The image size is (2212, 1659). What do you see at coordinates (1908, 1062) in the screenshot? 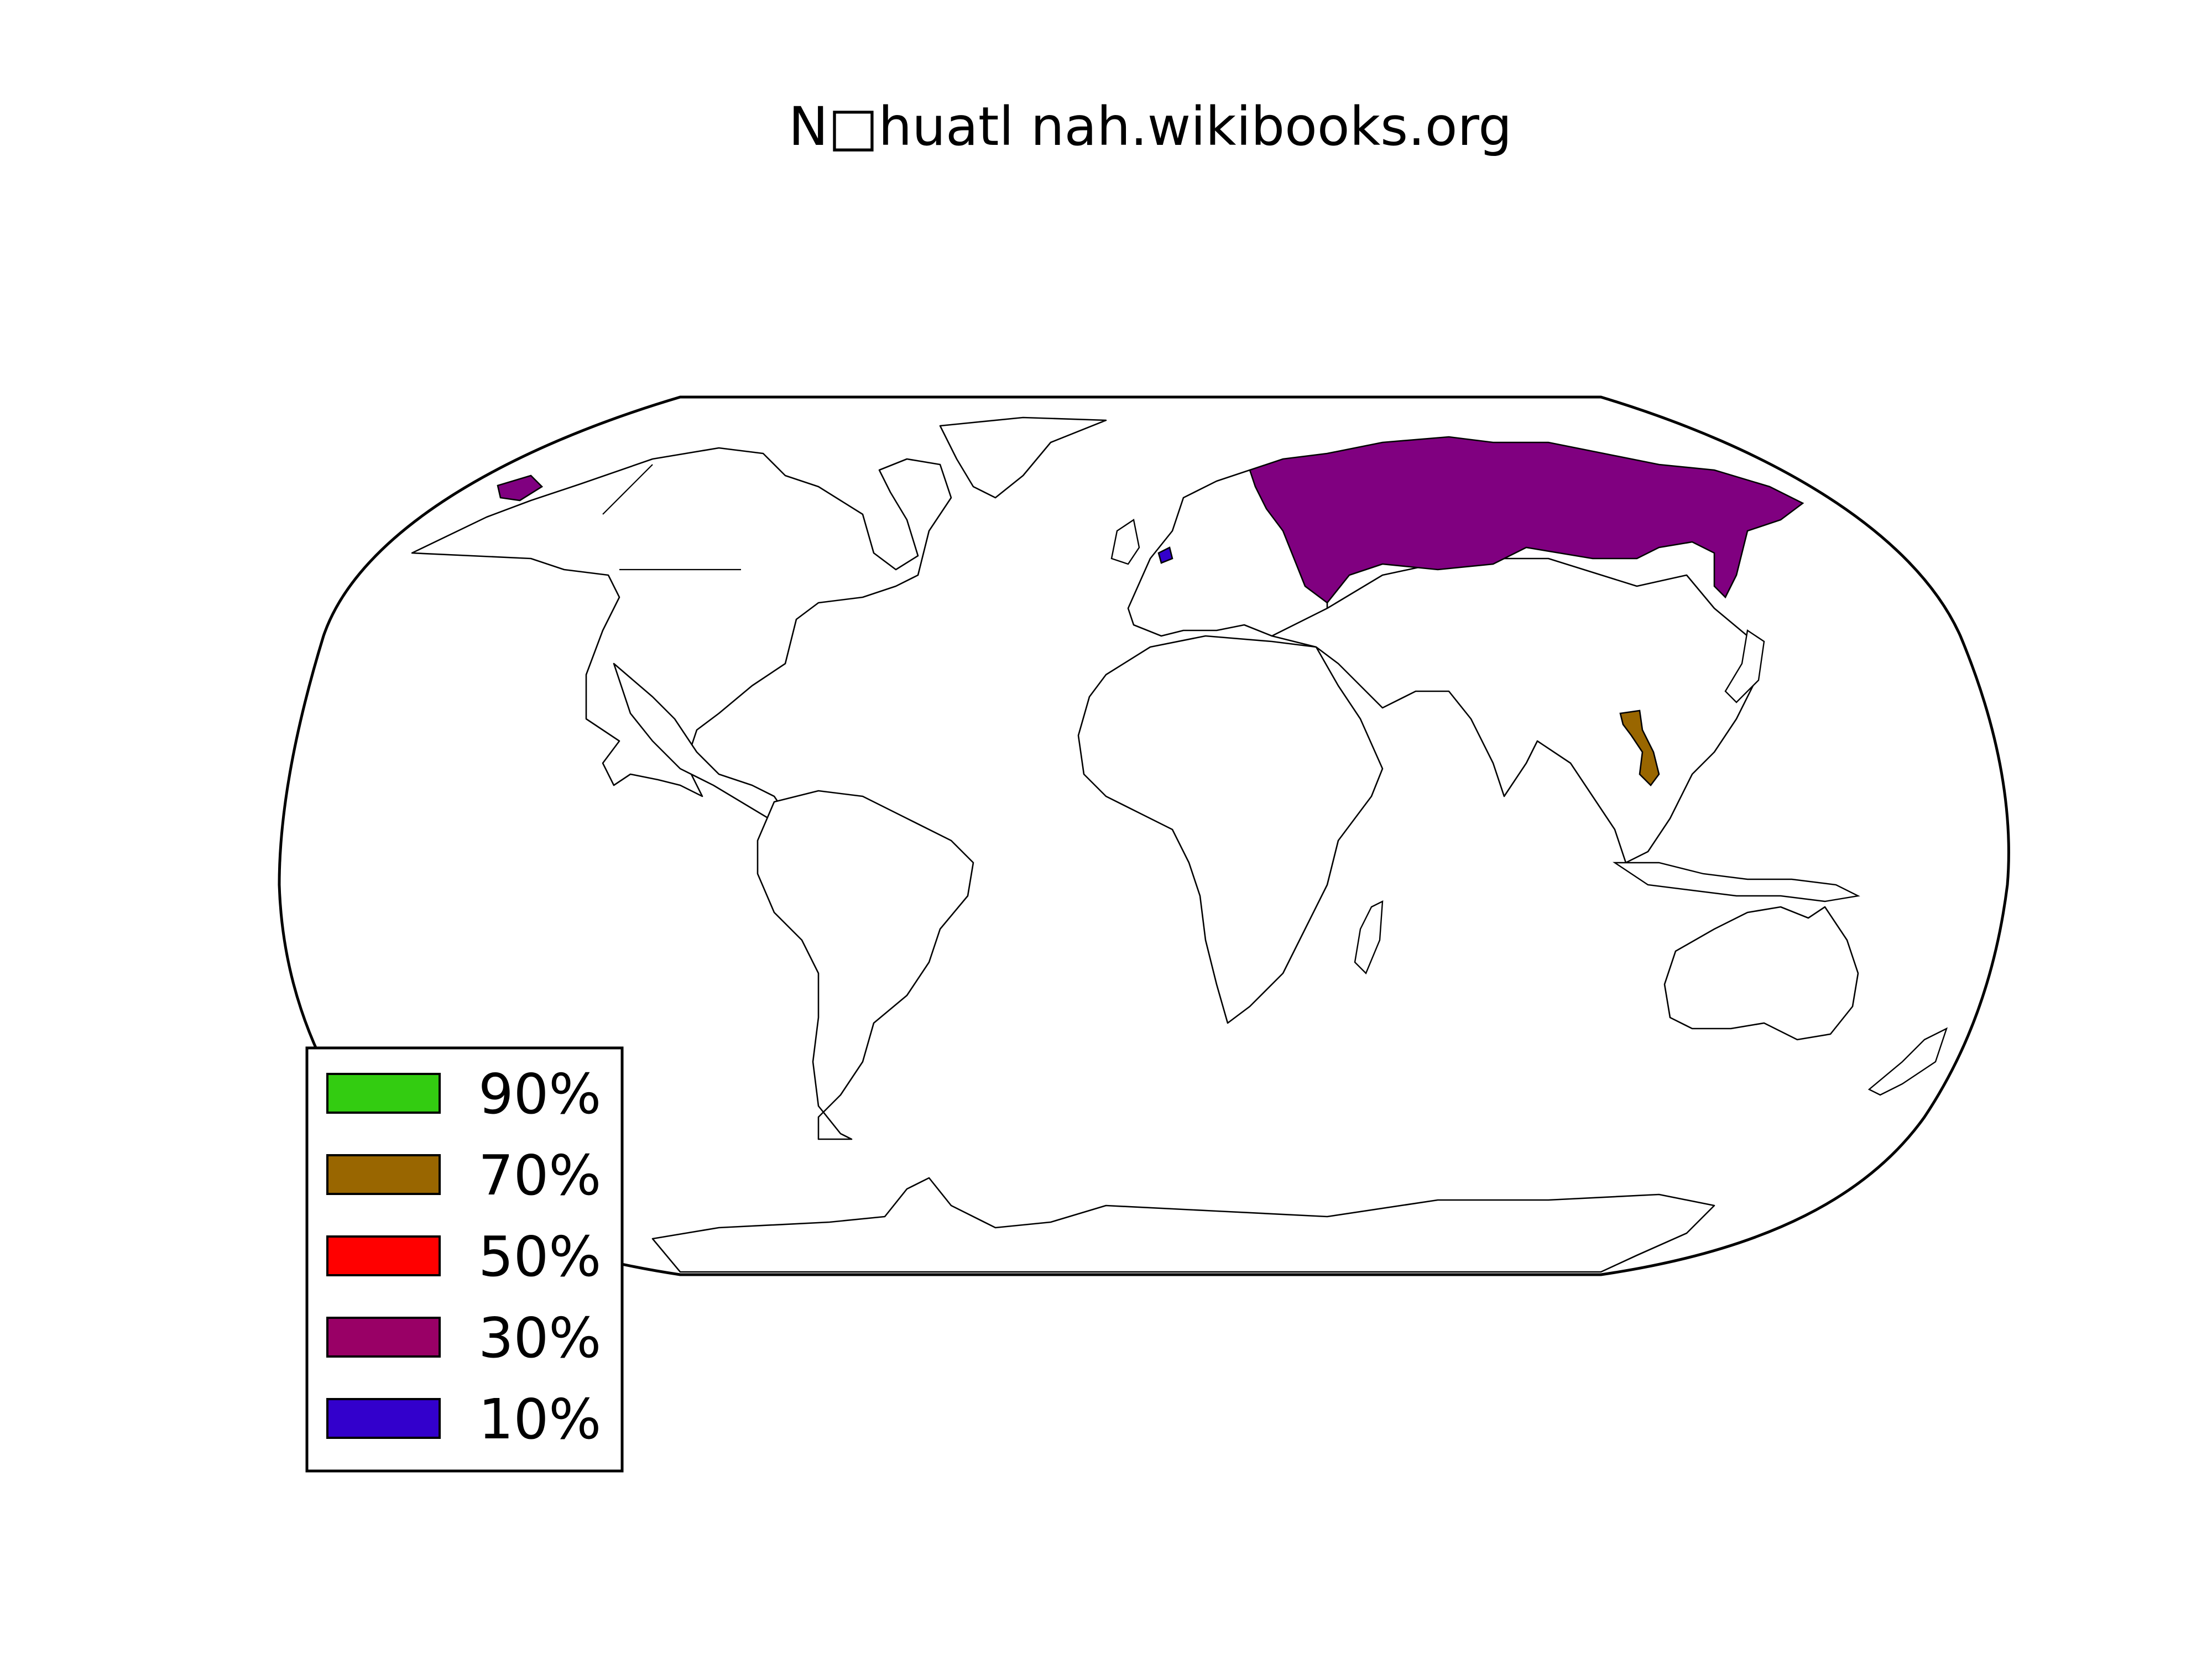
I see `new-zealand` at bounding box center [1908, 1062].